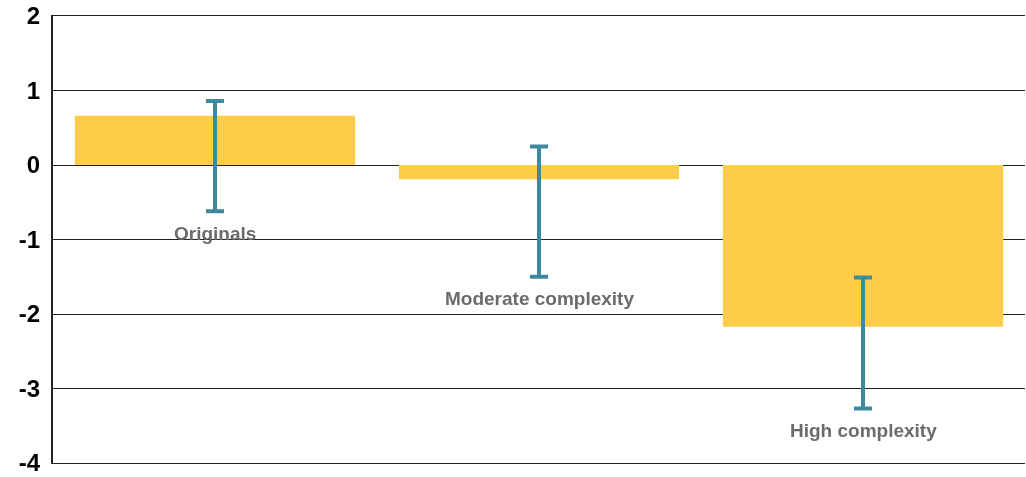  What do you see at coordinates (33, 165) in the screenshot?
I see `y-tick-label: 0` at bounding box center [33, 165].